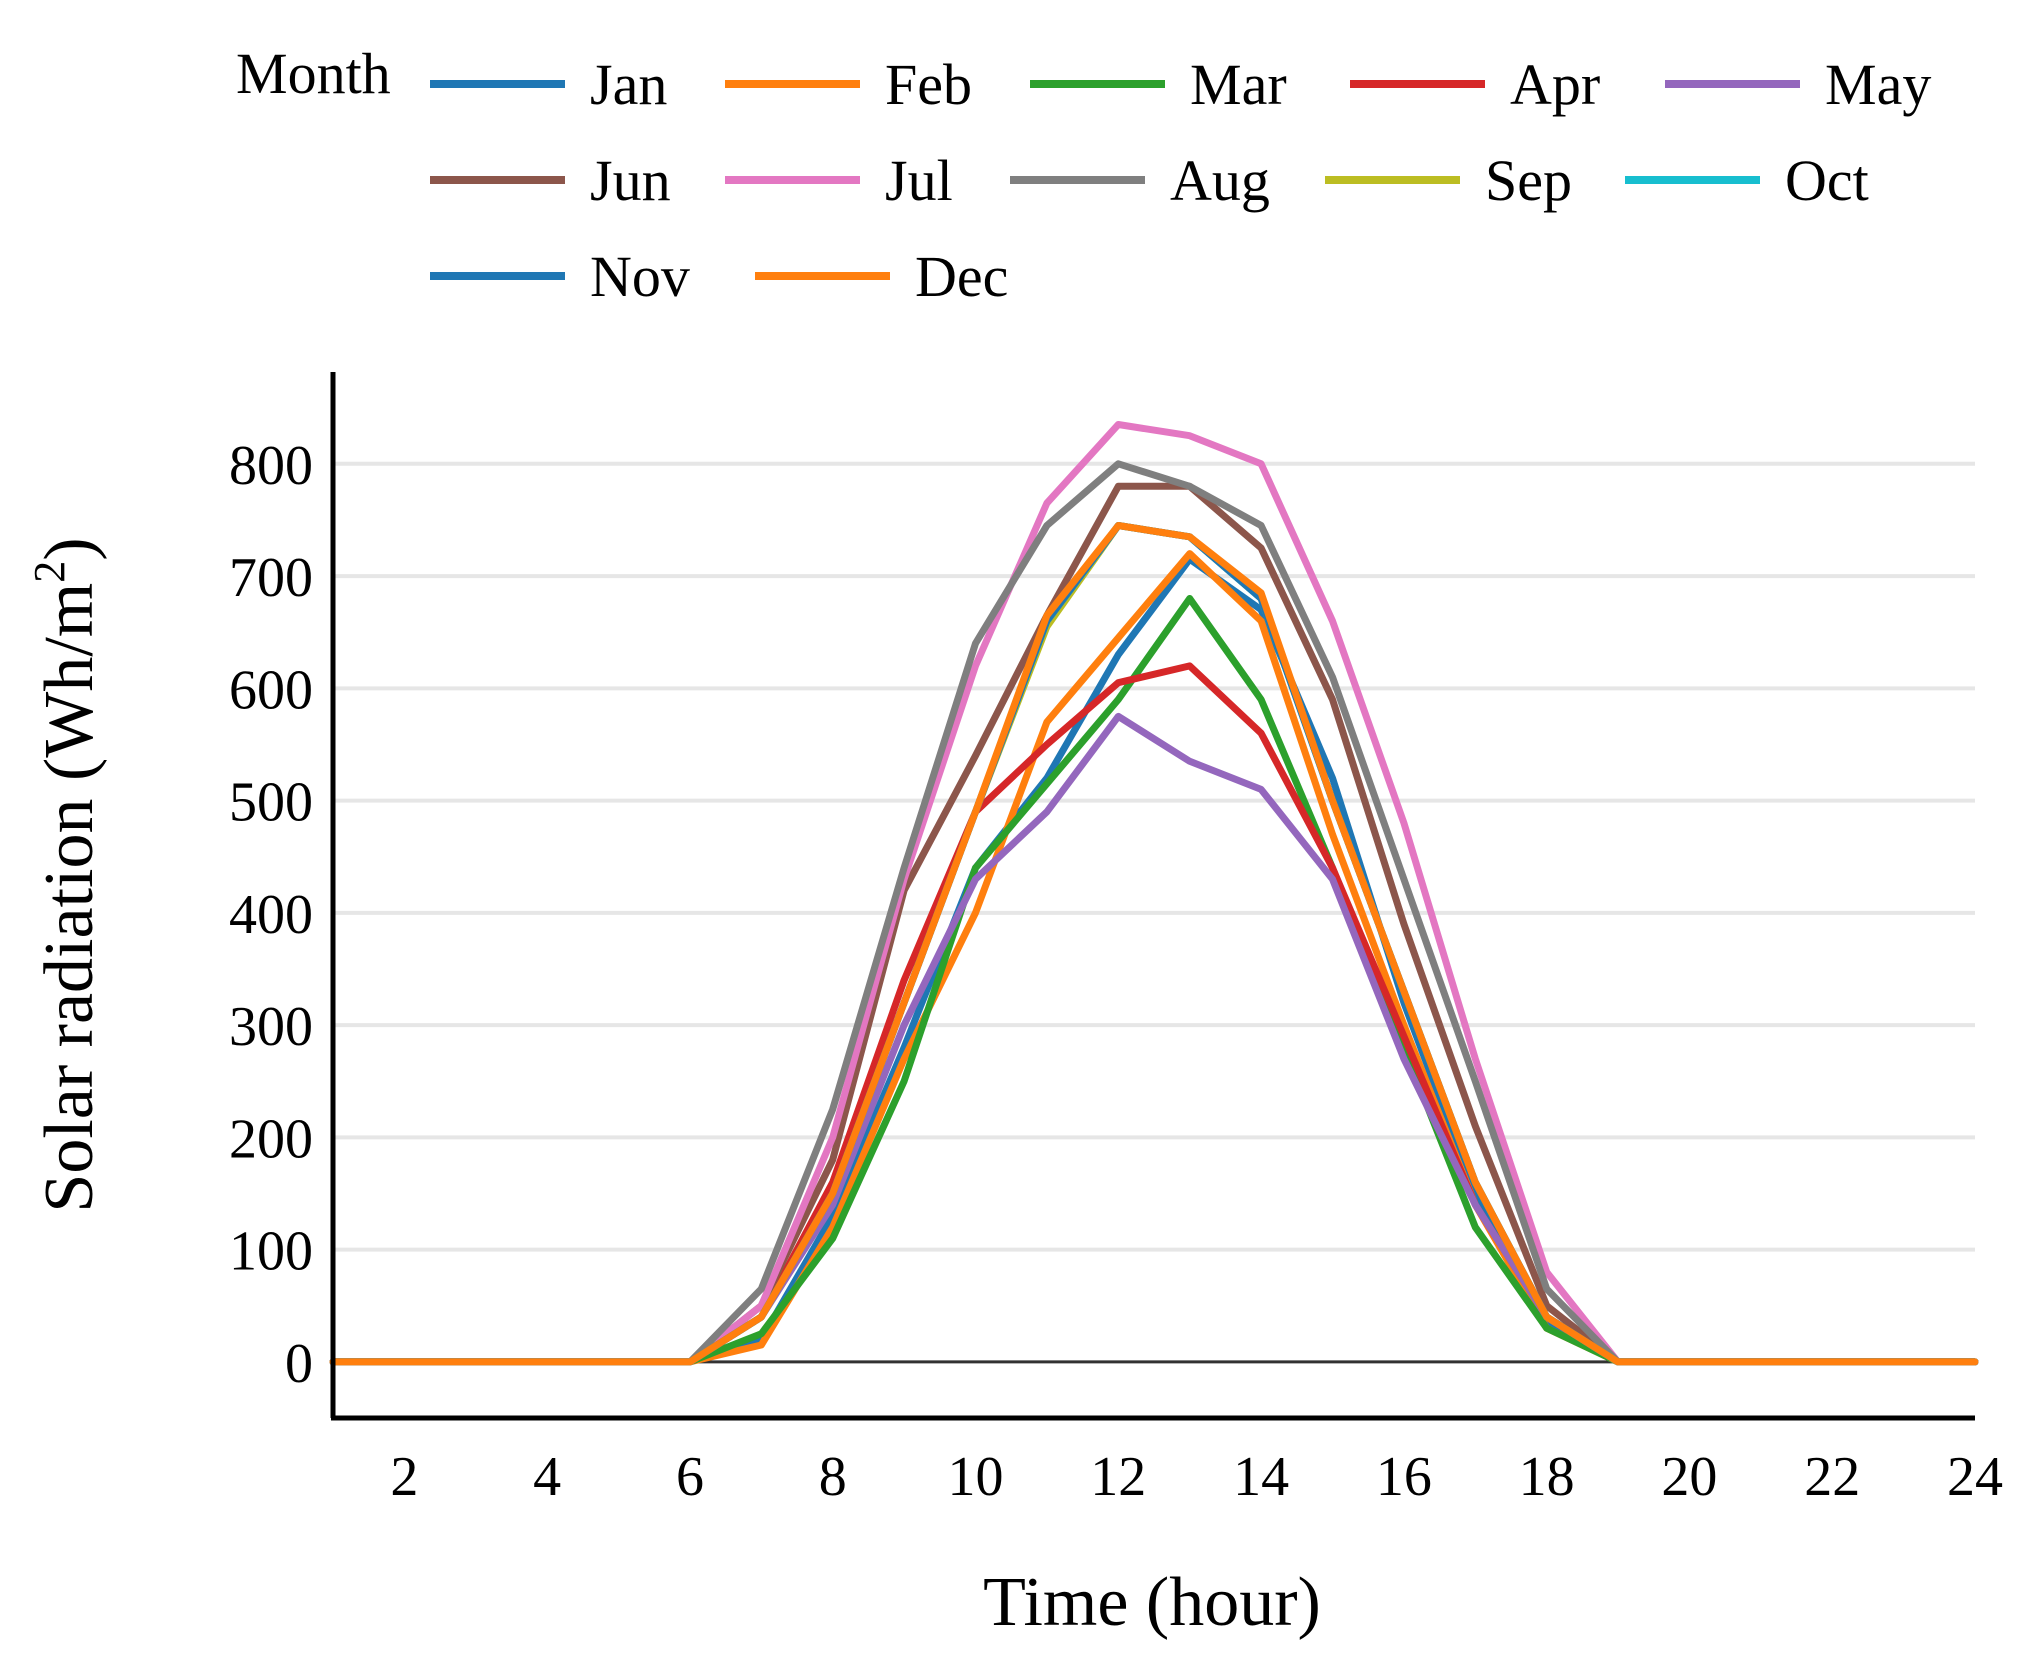 The height and width of the screenshot is (1672, 2030). I want to click on y-tick-label: 0, so click(299, 1364).